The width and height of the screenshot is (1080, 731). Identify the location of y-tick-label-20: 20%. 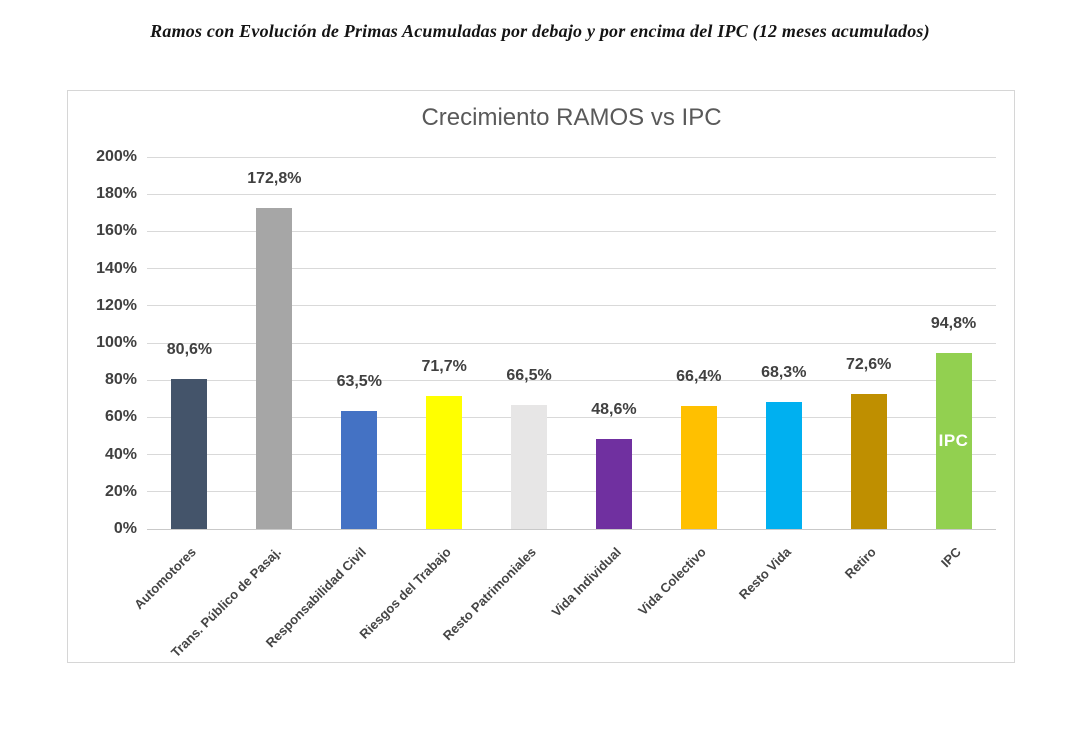
(120, 491).